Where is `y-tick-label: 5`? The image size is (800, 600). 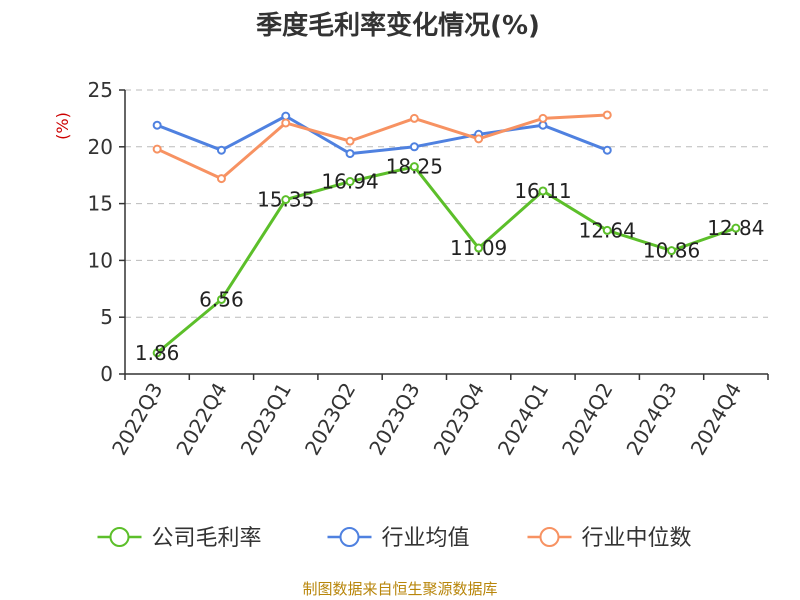
y-tick-label: 5 is located at coordinates (106, 317).